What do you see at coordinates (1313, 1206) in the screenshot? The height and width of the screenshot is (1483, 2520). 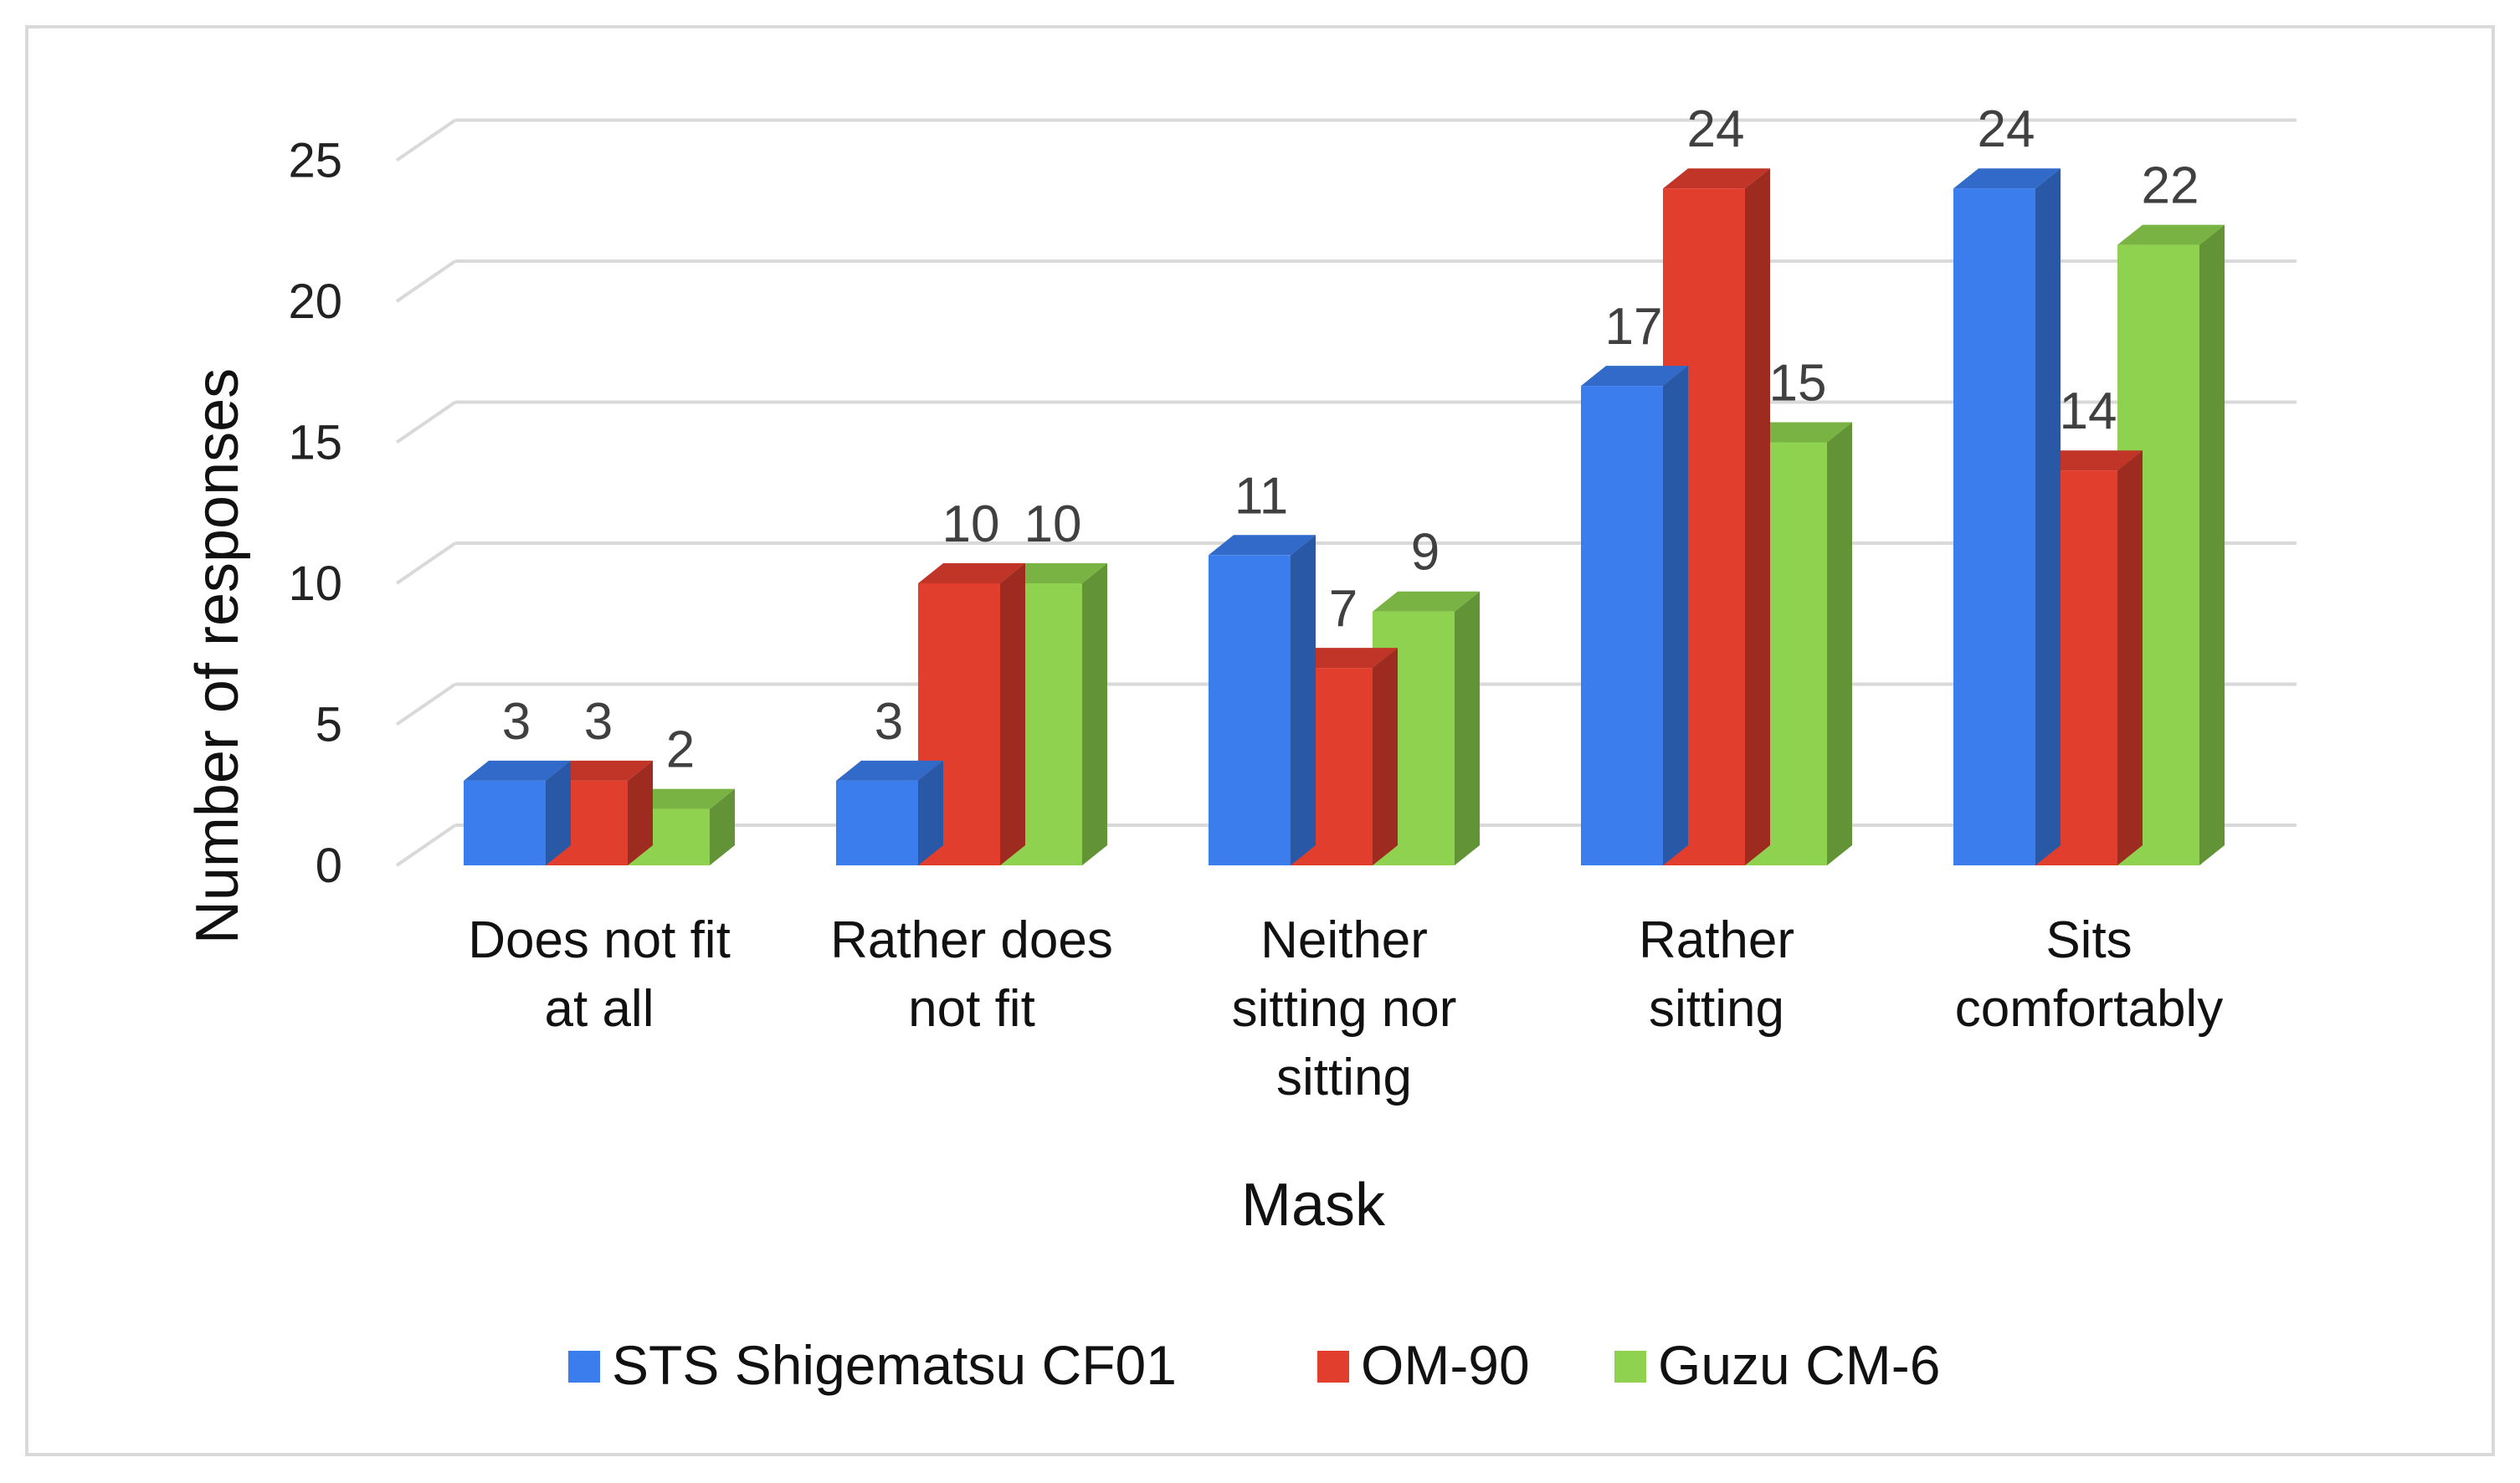 I see `x-axis-title: Mask` at bounding box center [1313, 1206].